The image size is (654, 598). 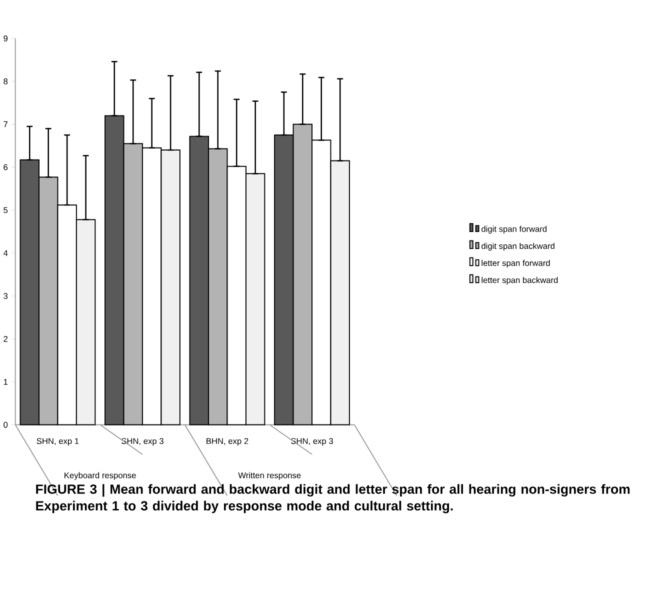 What do you see at coordinates (100, 476) in the screenshot?
I see `text: Keyboard response` at bounding box center [100, 476].